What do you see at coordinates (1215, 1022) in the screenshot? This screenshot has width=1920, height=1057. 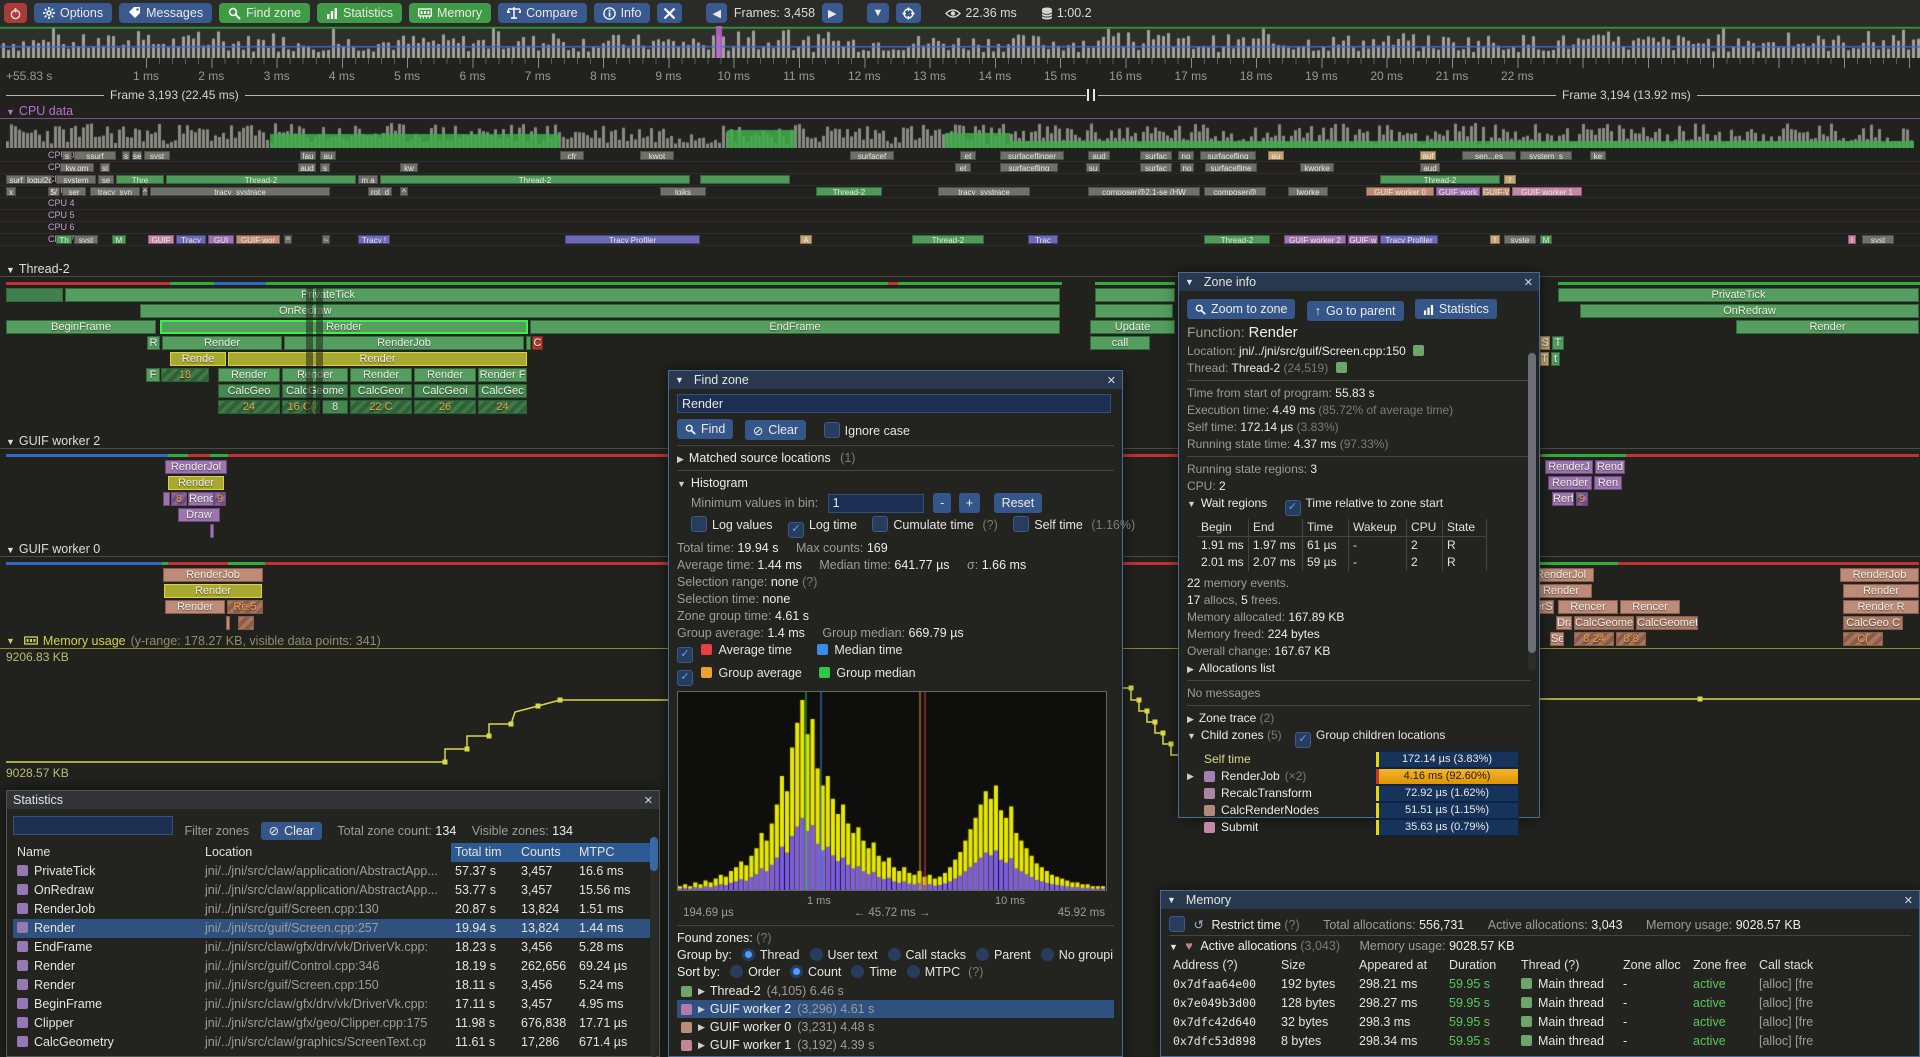 I see `alloc-address: 0x7dfc42d640` at bounding box center [1215, 1022].